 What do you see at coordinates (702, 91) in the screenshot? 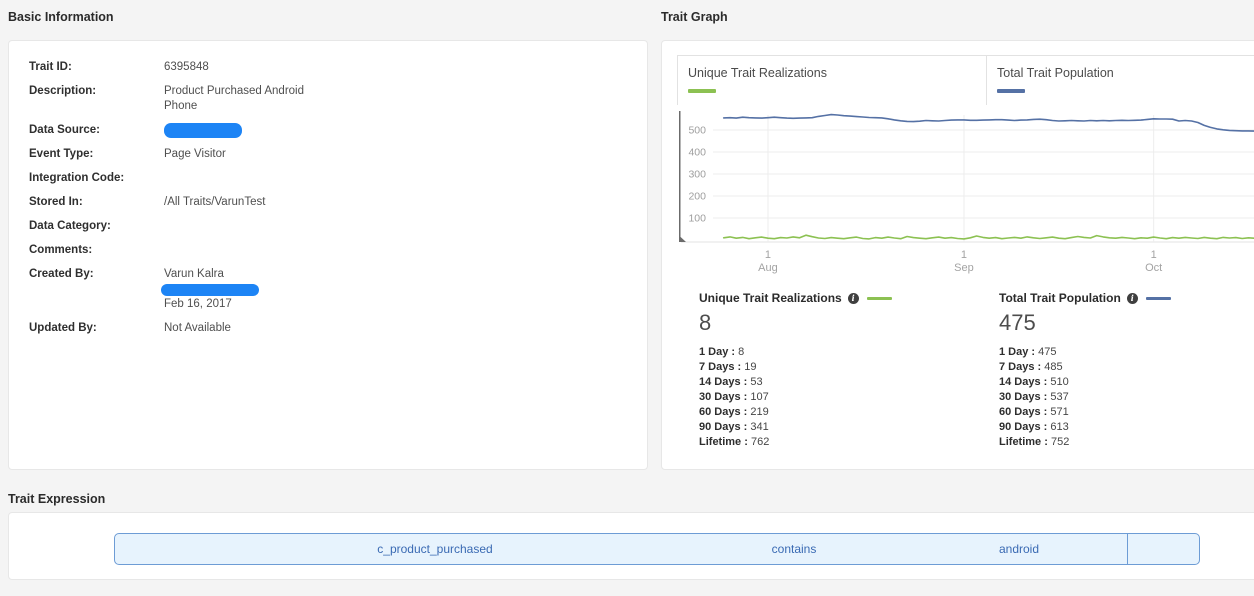
I see `legend-color-bar-green` at bounding box center [702, 91].